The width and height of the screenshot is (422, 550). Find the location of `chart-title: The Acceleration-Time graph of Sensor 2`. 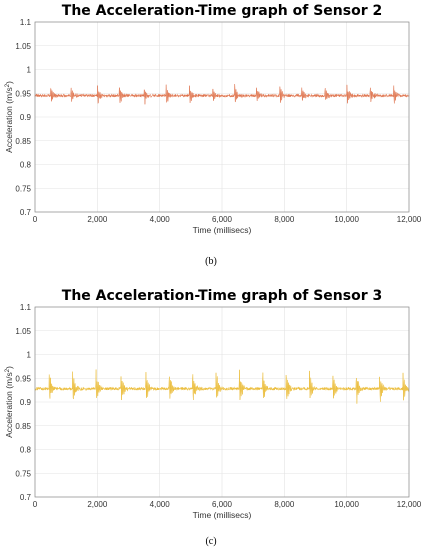

chart-title: The Acceleration-Time graph of Sensor 2 is located at coordinates (222, 11).